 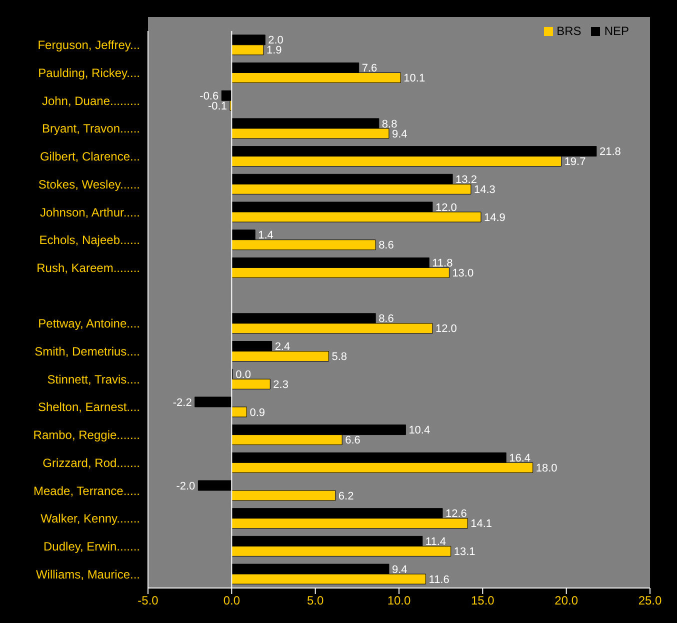 What do you see at coordinates (485, 190) in the screenshot?
I see `data-label: 14.3` at bounding box center [485, 190].